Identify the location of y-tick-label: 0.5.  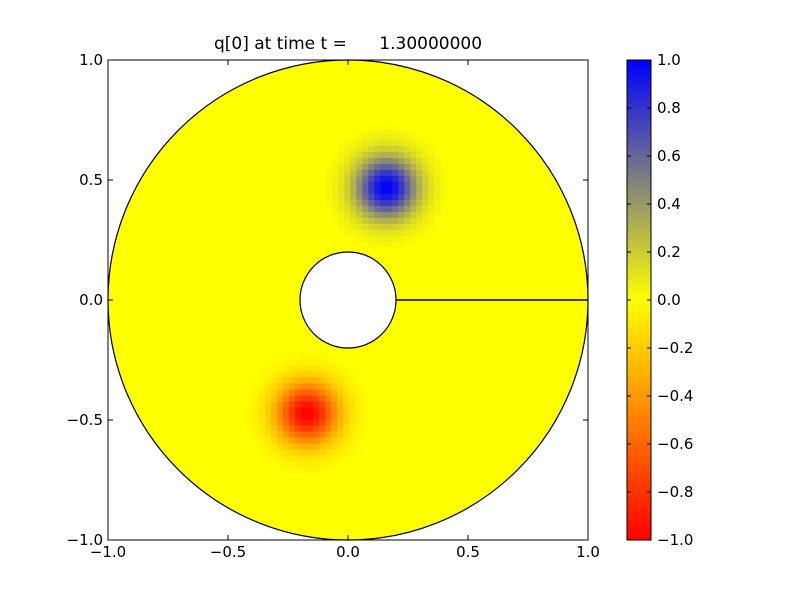
(91, 180).